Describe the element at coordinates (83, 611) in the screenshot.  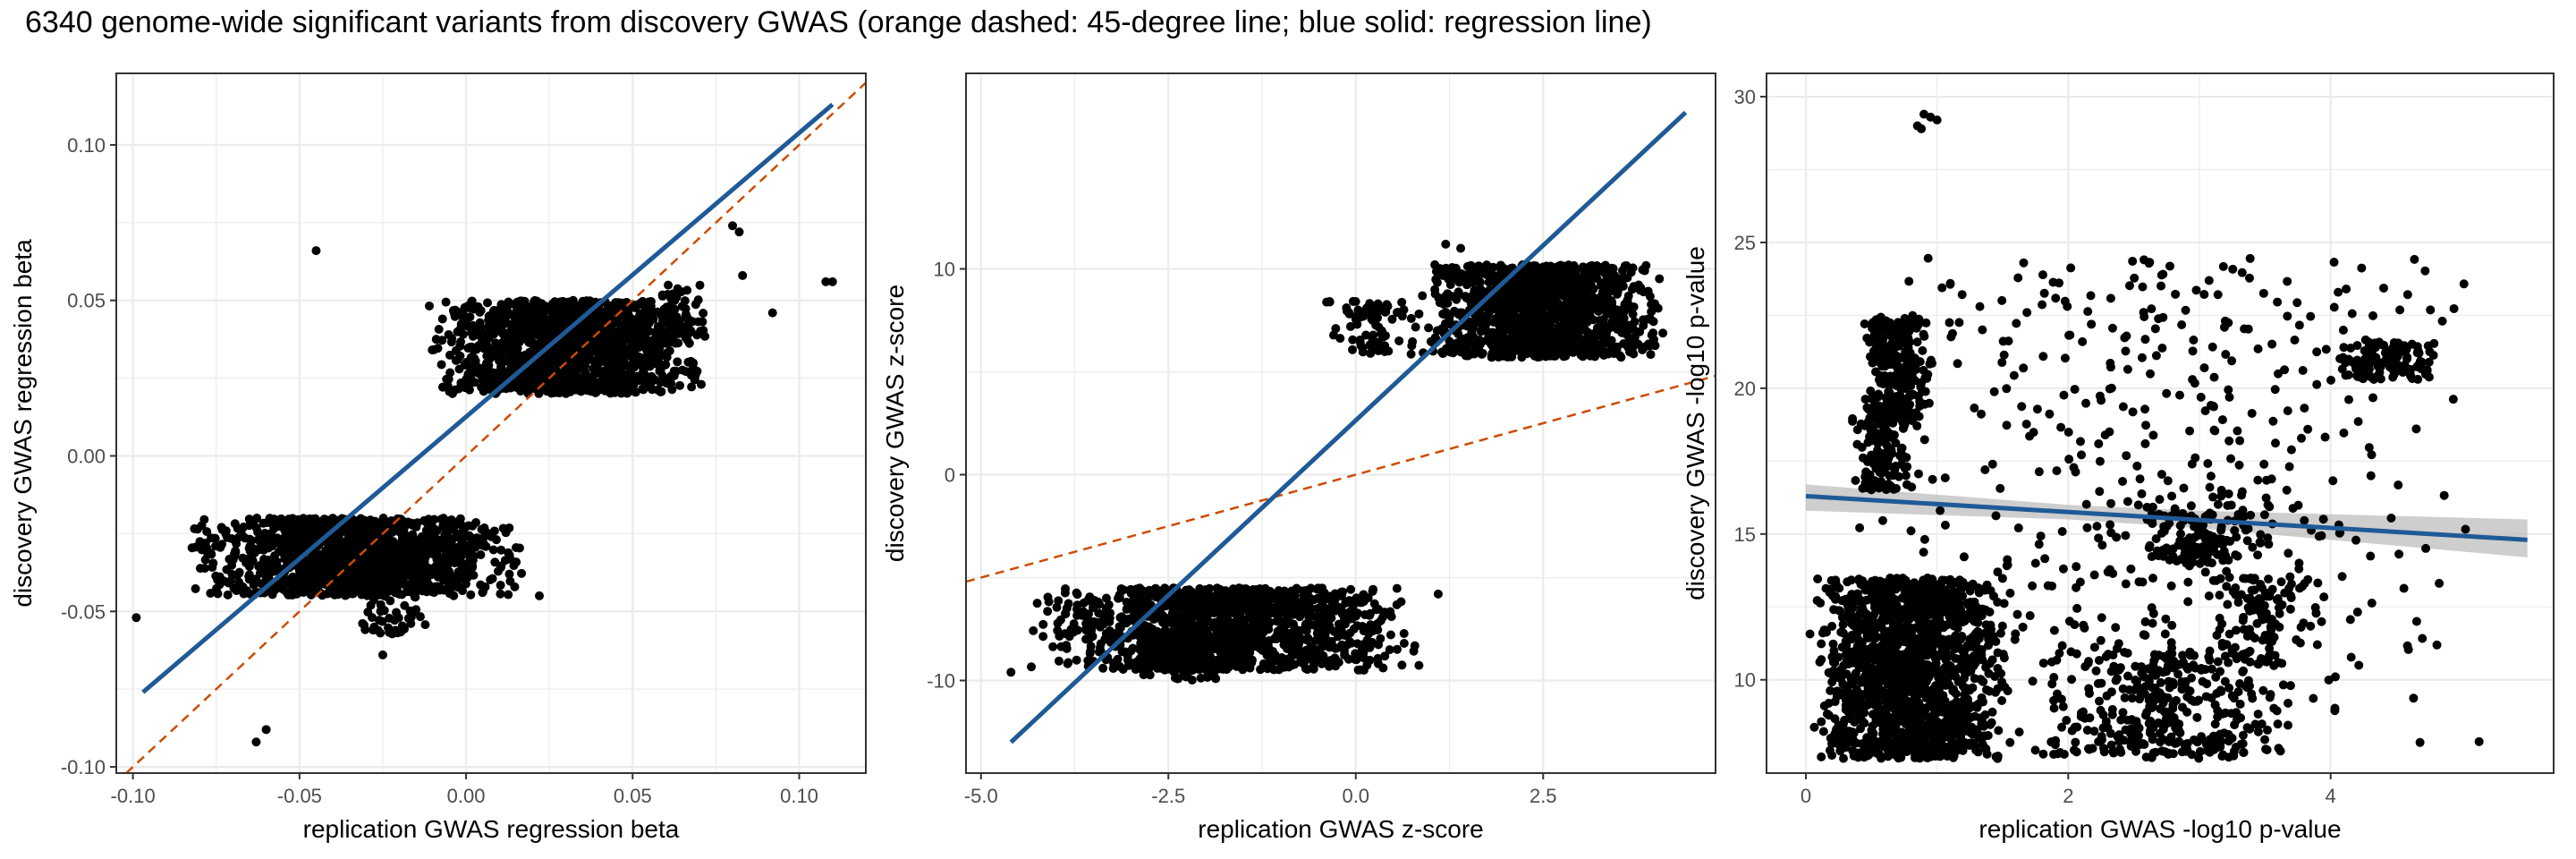
I see `y-tick-label: -0.05` at that location.